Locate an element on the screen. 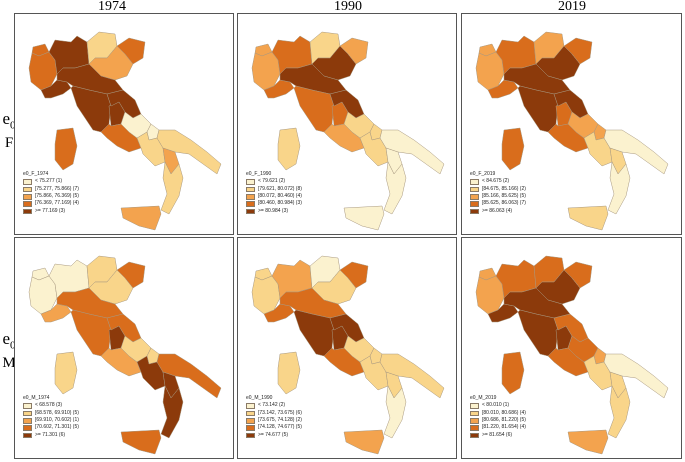  legend-entry: < 68.578 (3) is located at coordinates (51, 406).